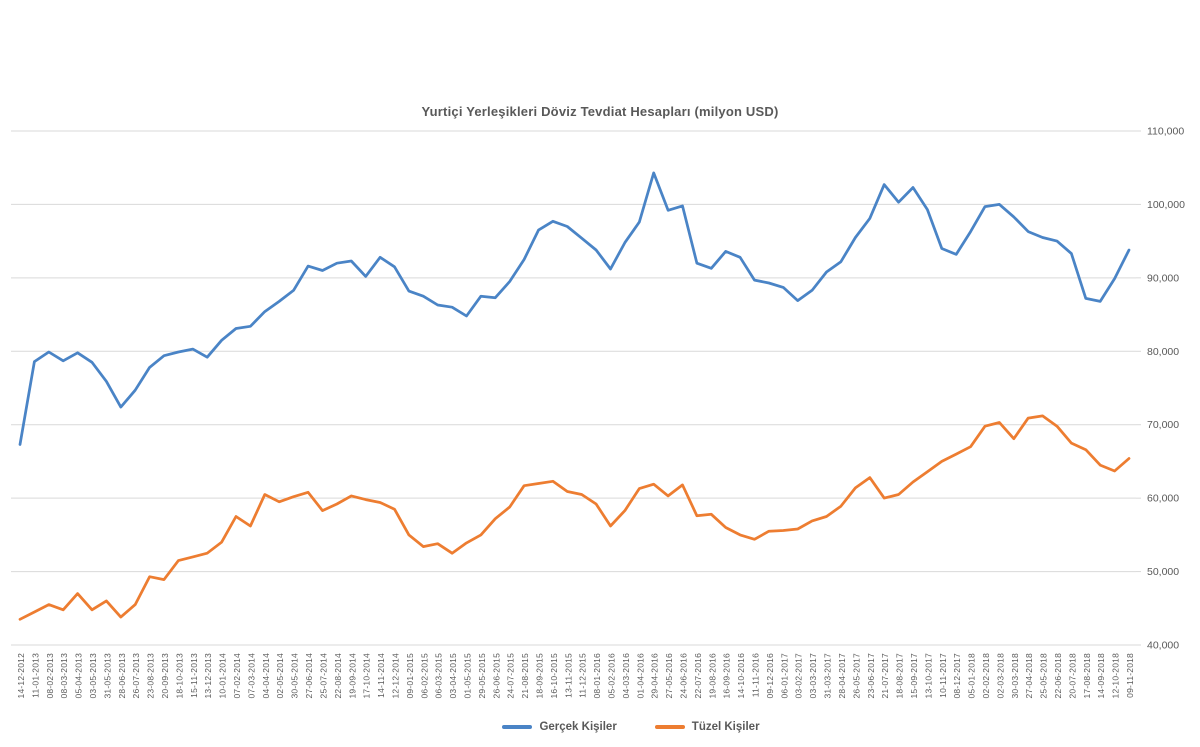 The image size is (1200, 747). Describe the element at coordinates (640, 676) in the screenshot. I see `x-axis-label: 01-04-2016` at that location.